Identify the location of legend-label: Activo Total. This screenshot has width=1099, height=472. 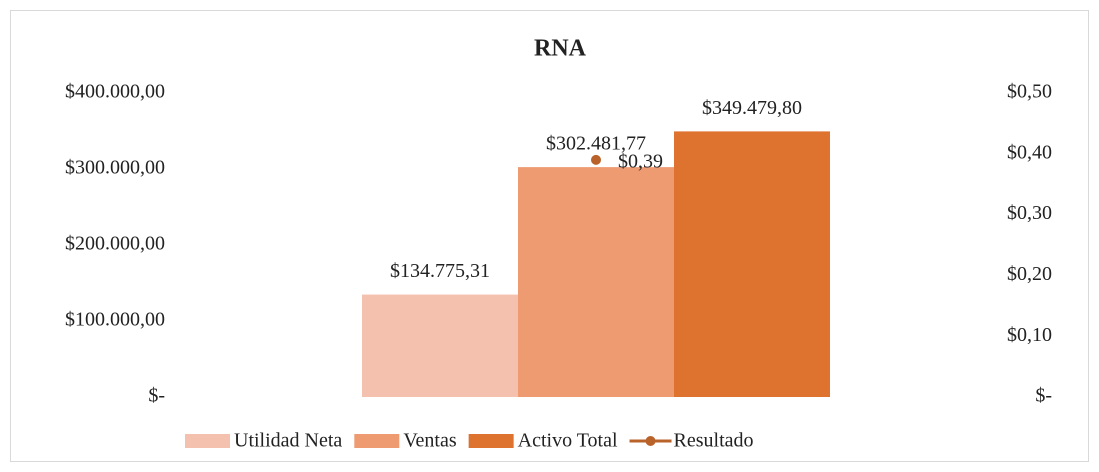
(568, 441).